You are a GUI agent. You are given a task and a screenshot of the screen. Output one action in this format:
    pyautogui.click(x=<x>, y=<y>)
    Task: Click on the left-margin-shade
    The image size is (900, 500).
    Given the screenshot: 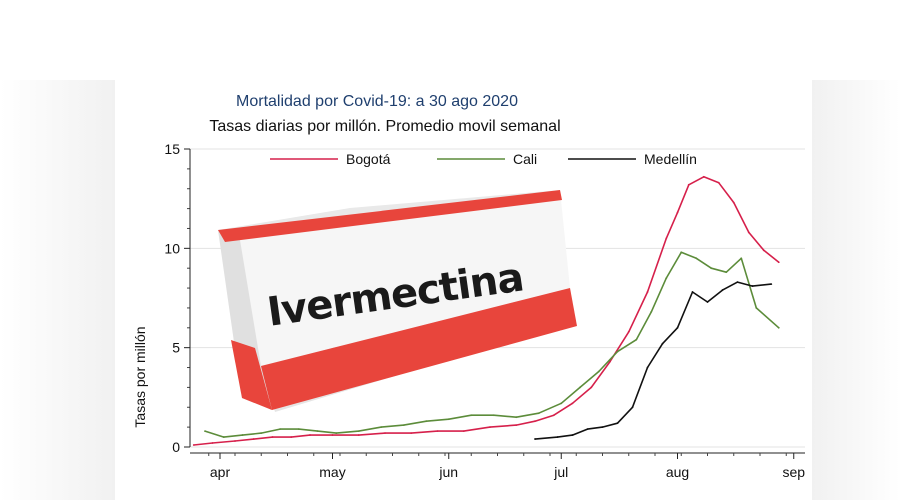 What is the action you would take?
    pyautogui.click(x=57, y=290)
    